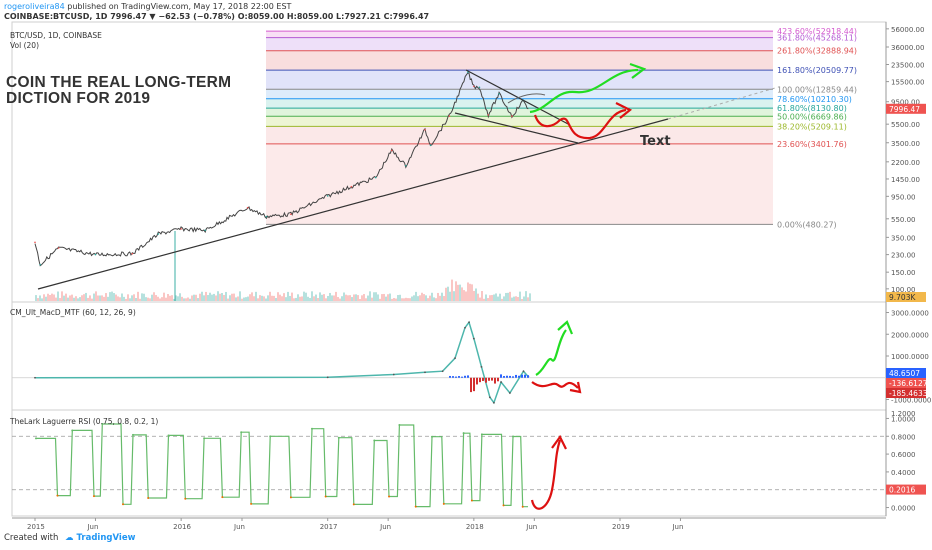 The width and height of the screenshot is (932, 550). I want to click on macd-value-label-2: -185.4633, so click(908, 393).